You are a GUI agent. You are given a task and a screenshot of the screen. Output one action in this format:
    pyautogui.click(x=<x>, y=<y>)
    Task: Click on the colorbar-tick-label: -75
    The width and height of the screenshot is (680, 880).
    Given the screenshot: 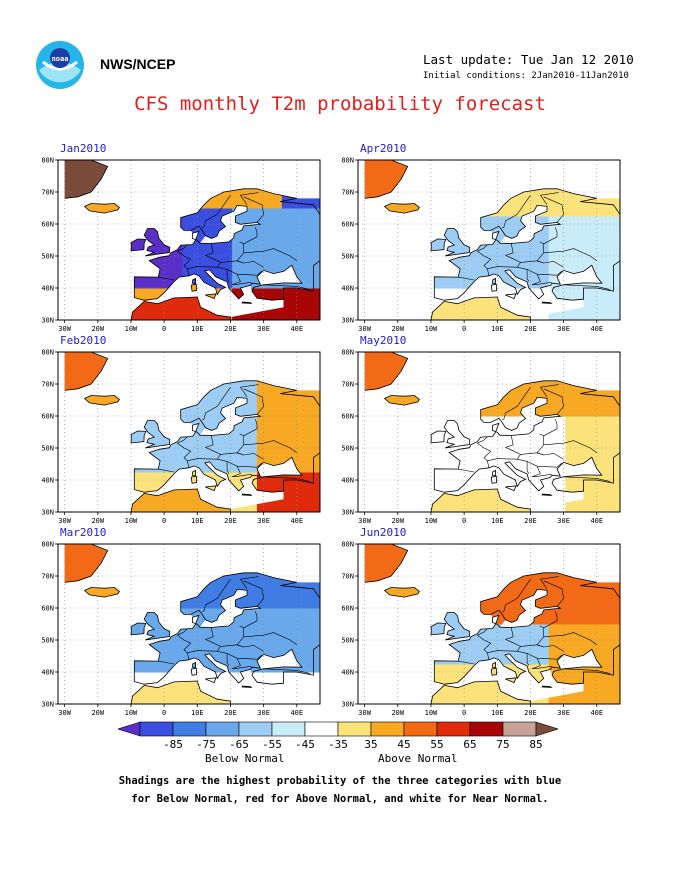 What is the action you would take?
    pyautogui.click(x=206, y=744)
    